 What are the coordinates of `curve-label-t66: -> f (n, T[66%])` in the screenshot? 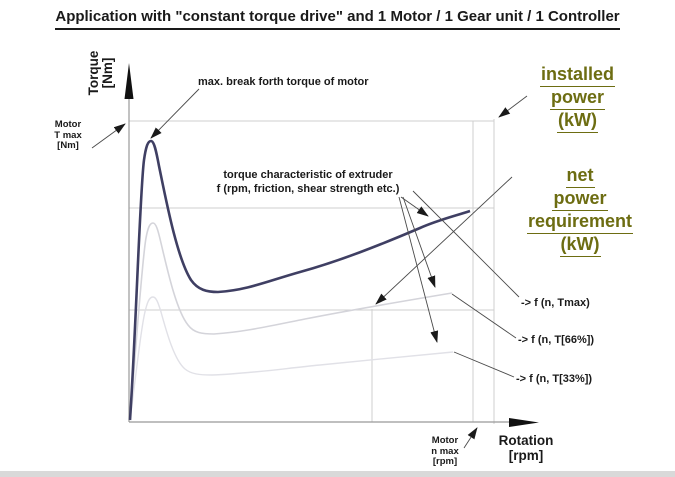 It's located at (556, 340).